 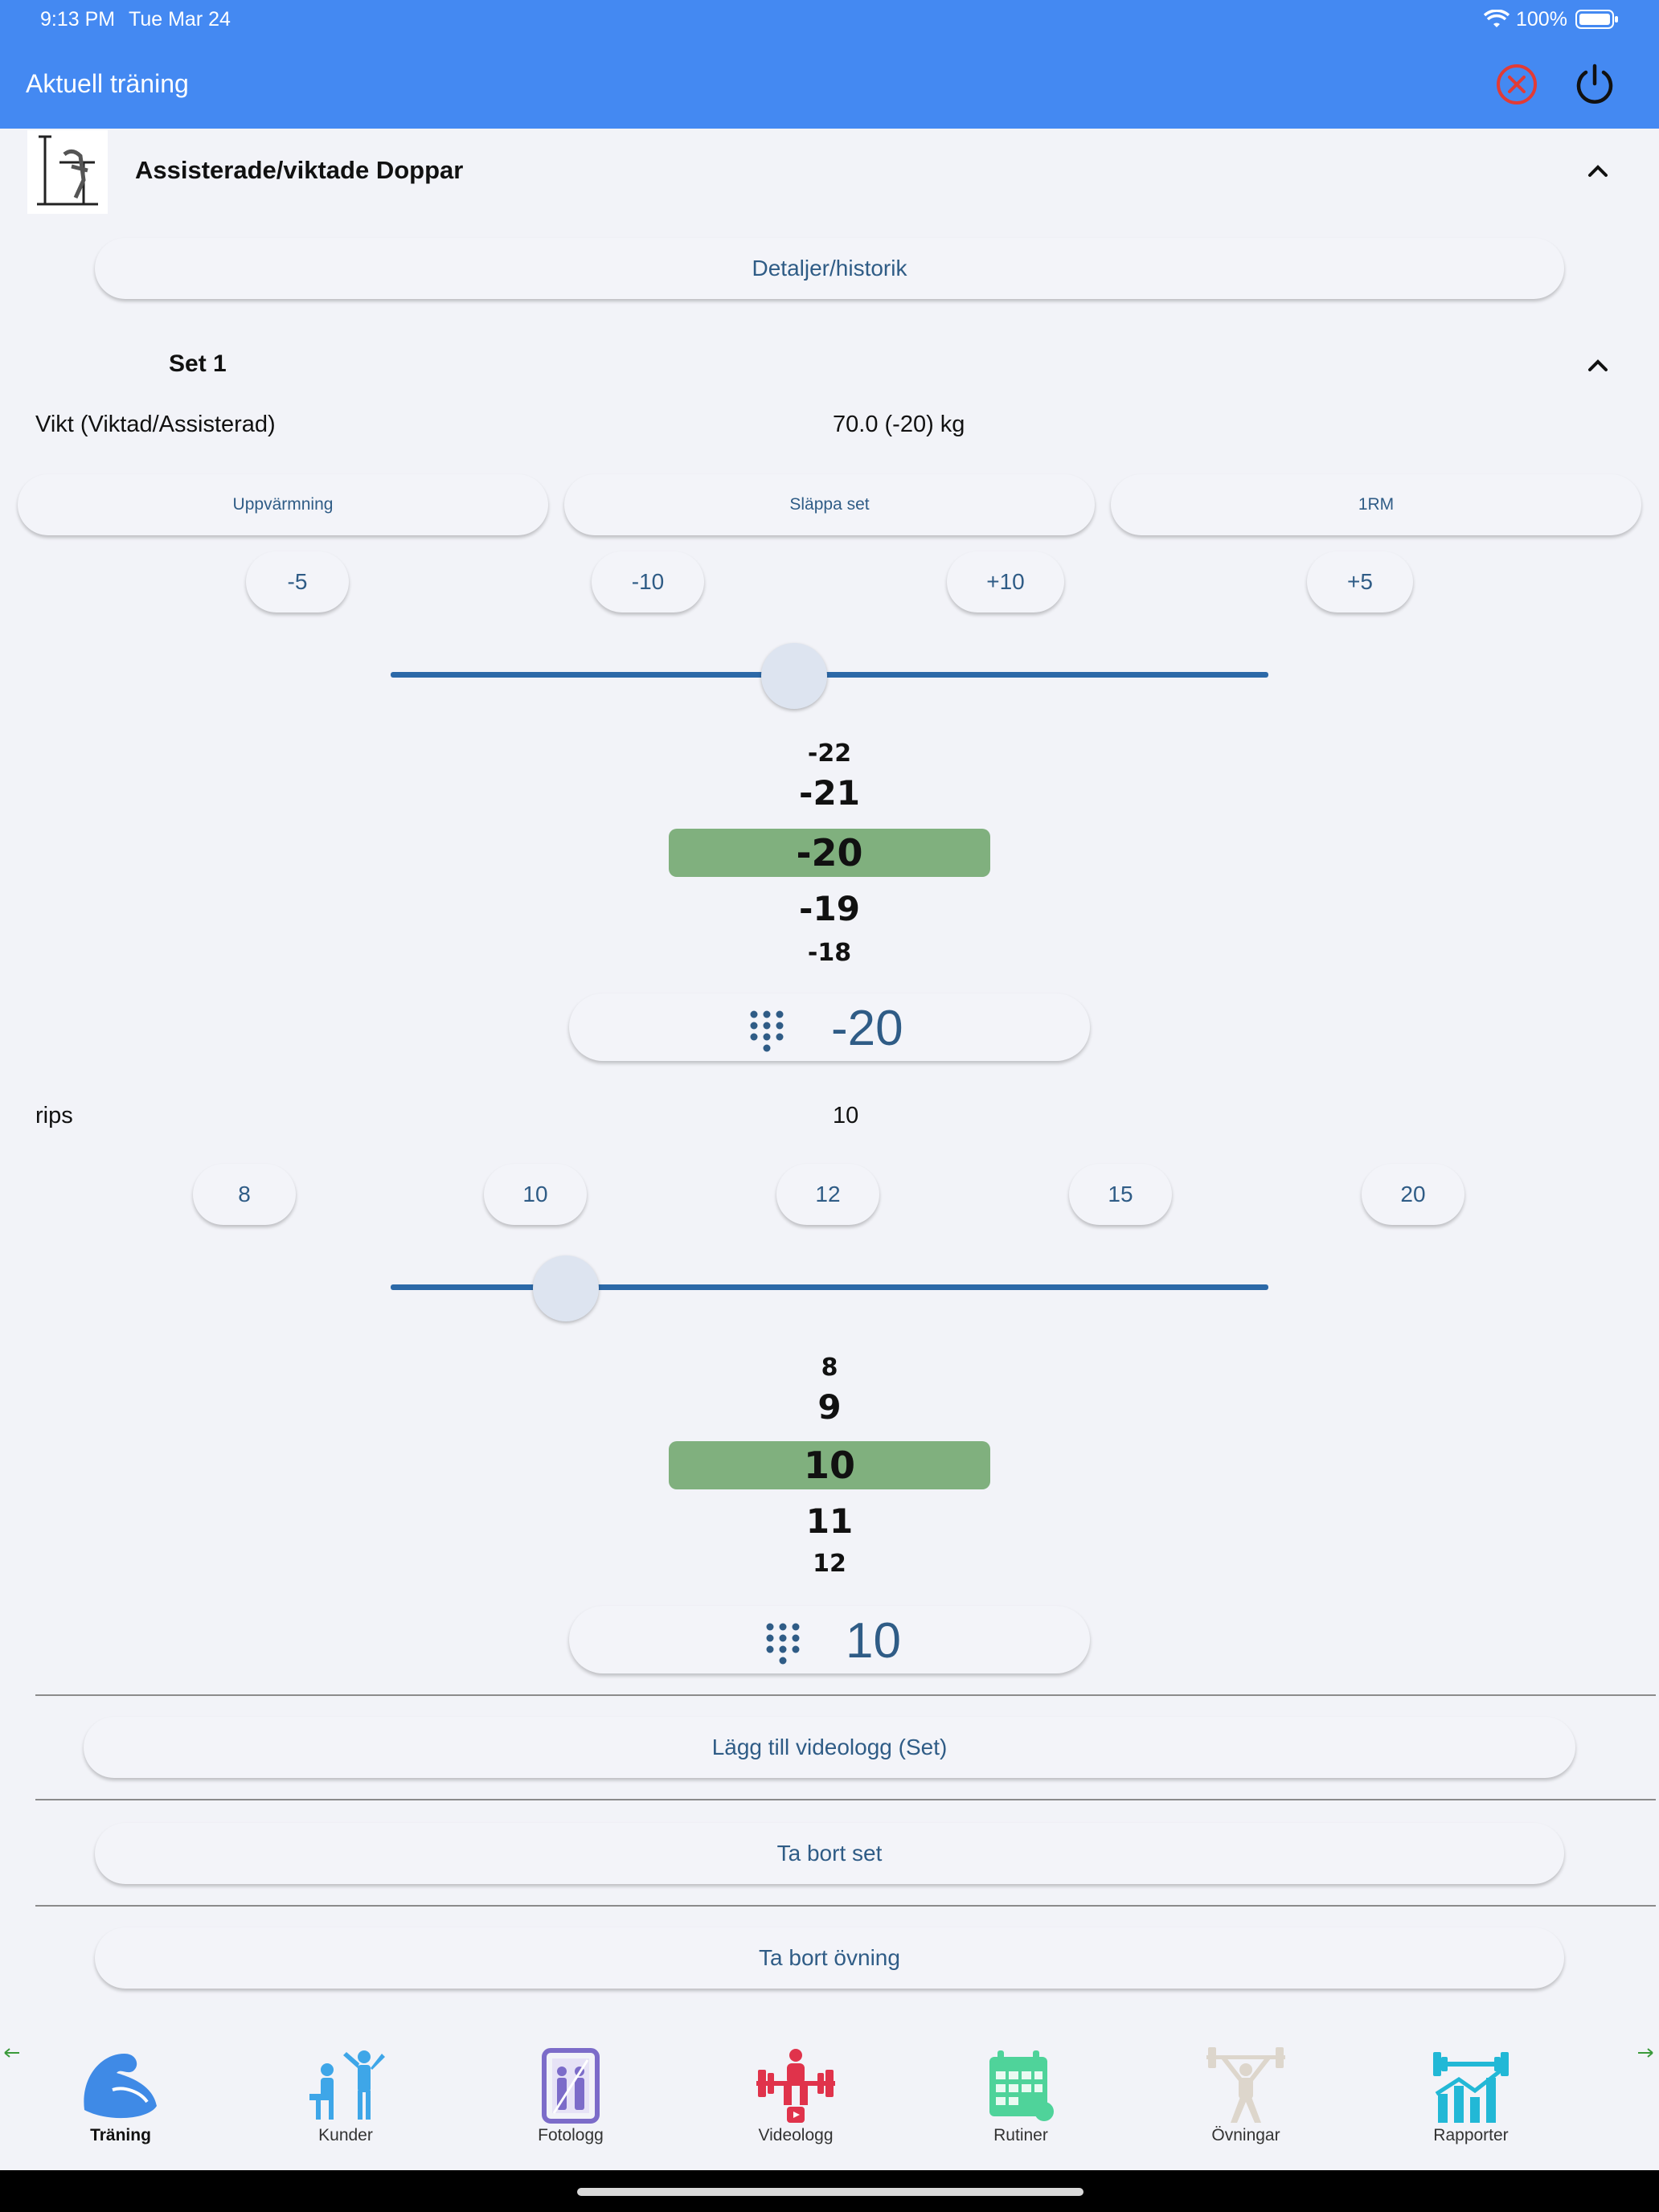 I want to click on reps-picker-selected: 10, so click(x=829, y=1465).